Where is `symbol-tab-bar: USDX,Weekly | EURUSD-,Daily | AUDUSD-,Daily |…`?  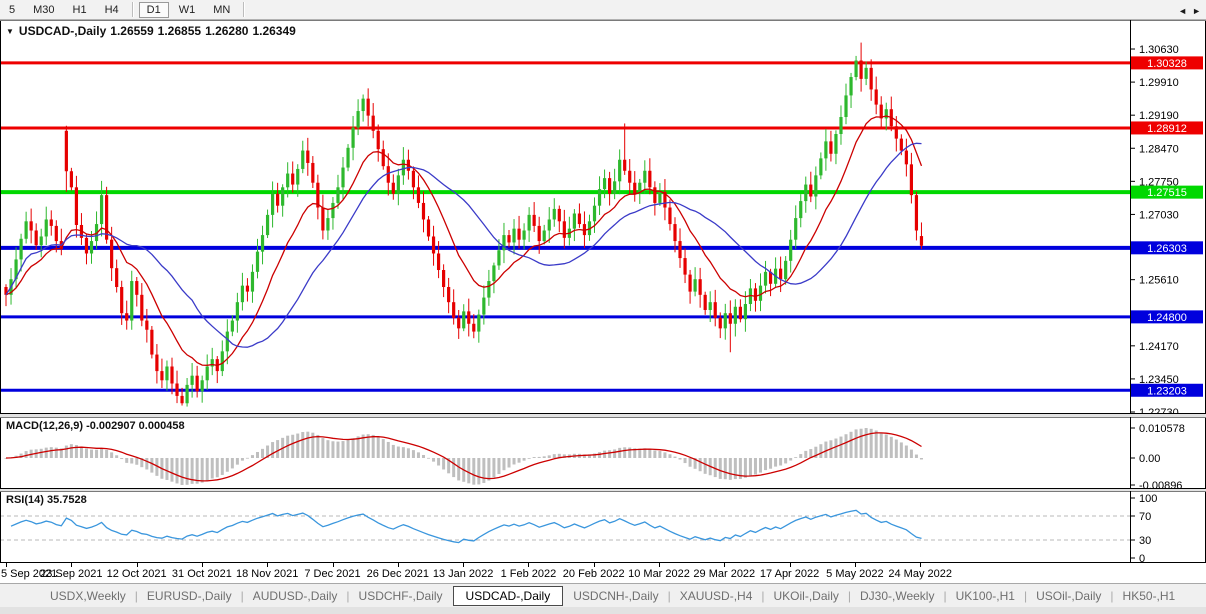
symbol-tab-bar: USDX,Weekly | EURUSD-,Daily | AUDUSD-,Daily |… is located at coordinates (603, 595).